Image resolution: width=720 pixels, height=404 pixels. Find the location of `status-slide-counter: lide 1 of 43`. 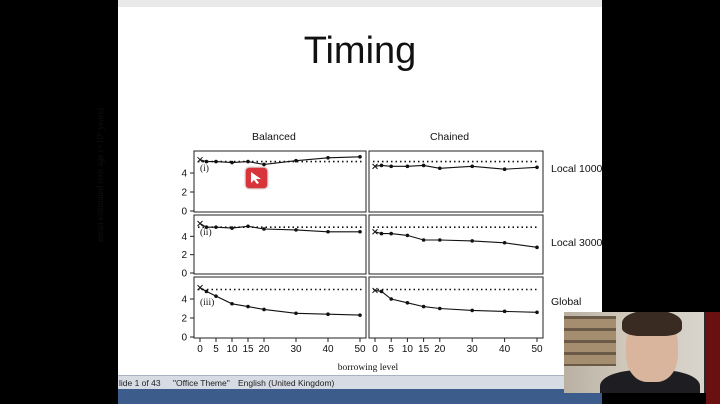

status-slide-counter: lide 1 of 43 is located at coordinates (140, 383).